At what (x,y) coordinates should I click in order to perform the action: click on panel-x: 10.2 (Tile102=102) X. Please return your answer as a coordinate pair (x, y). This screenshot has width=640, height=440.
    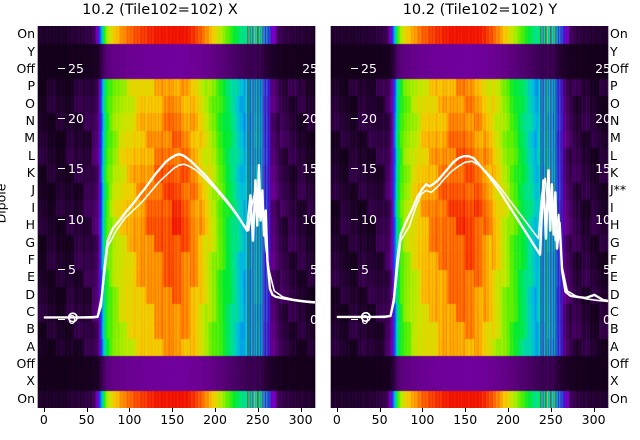
    Looking at the image, I should click on (160, 10).